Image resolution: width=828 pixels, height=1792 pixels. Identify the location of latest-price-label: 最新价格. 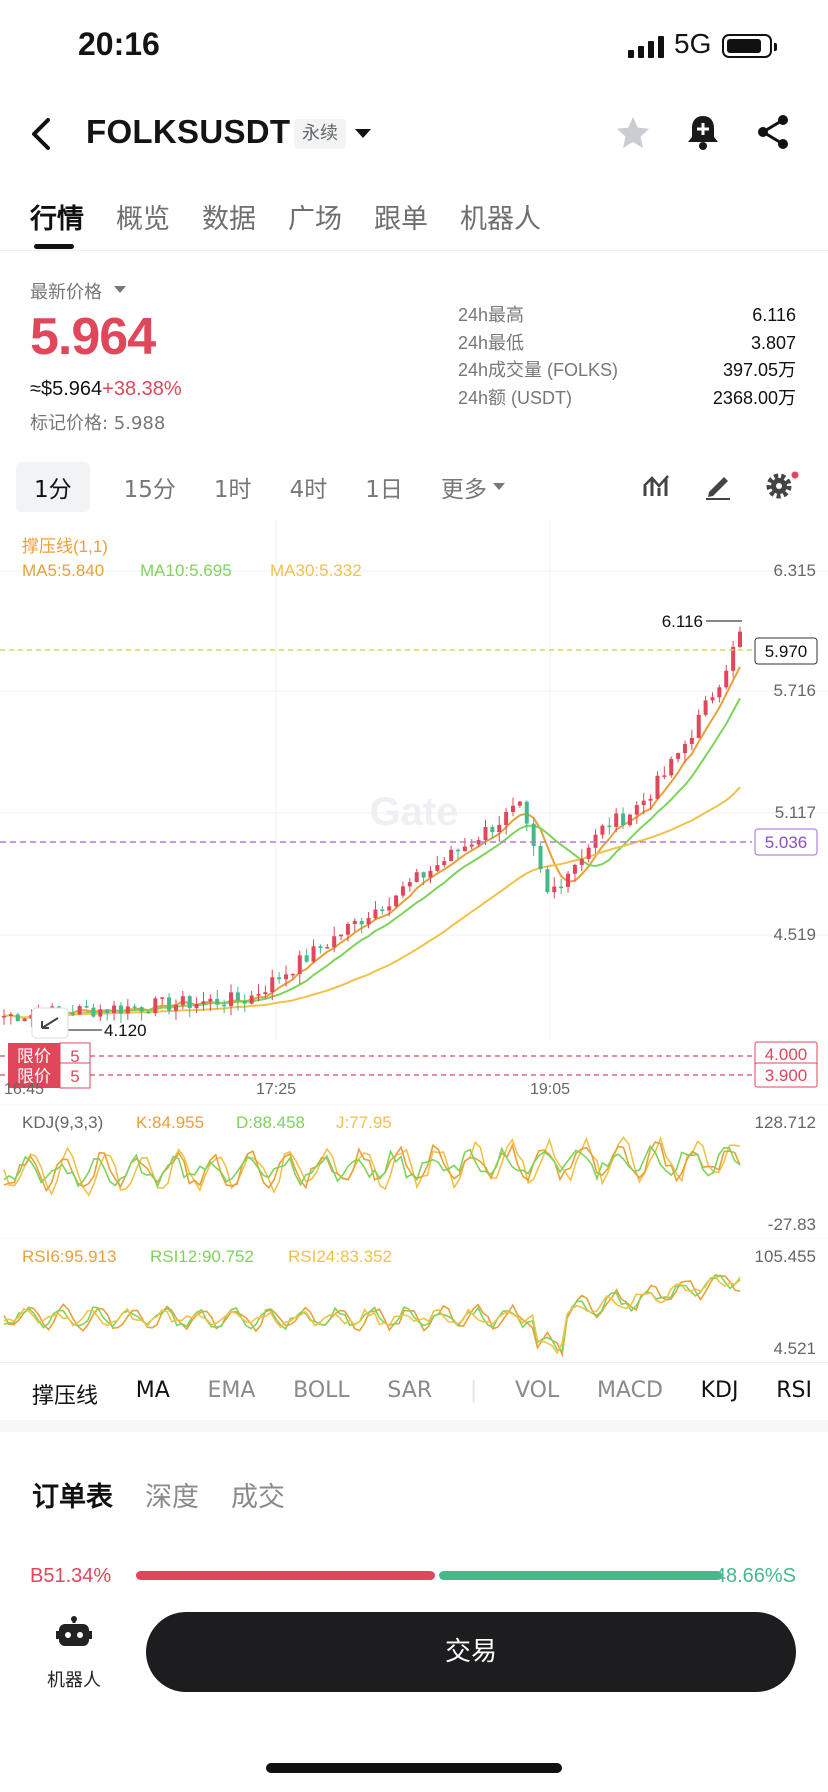
(66, 292).